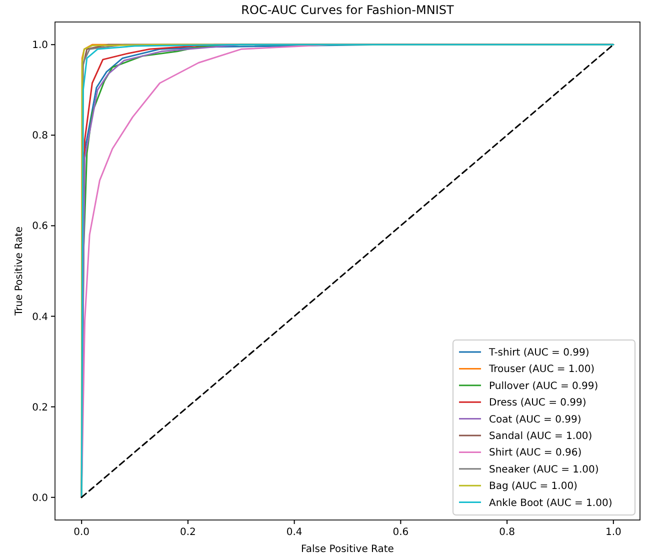  Describe the element at coordinates (40, 226) in the screenshot. I see `y-tick-label: 0.6` at that location.